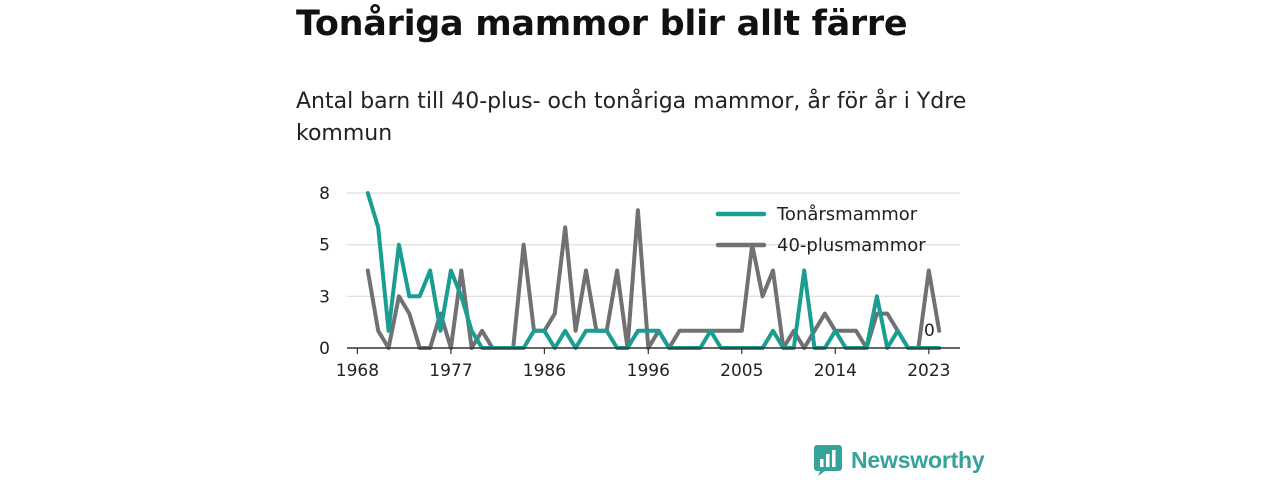  I want to click on x-axis-ticks: 1968 1977 1986 1996 2005 2014 2023, so click(643, 364).